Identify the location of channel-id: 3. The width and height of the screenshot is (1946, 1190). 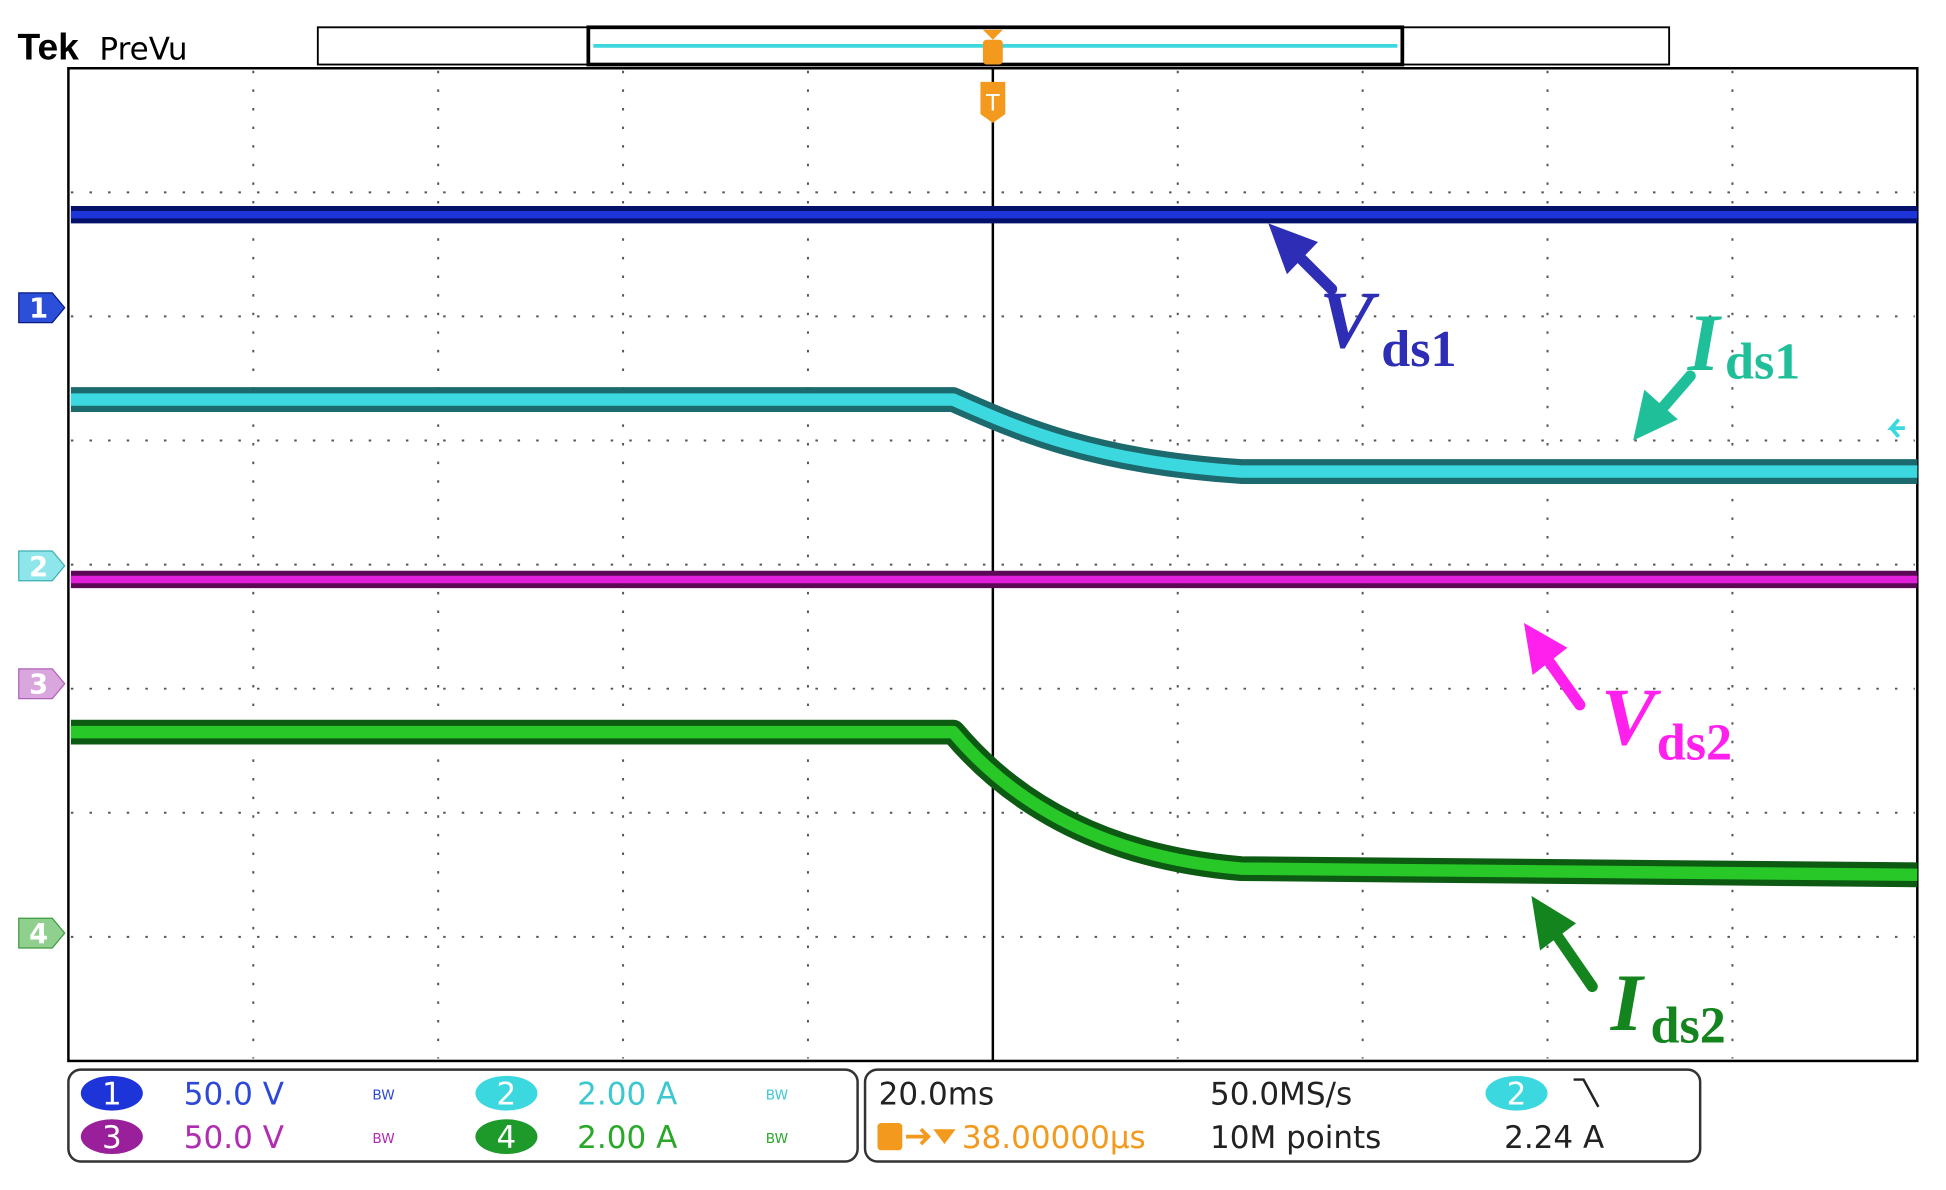
(112, 1138).